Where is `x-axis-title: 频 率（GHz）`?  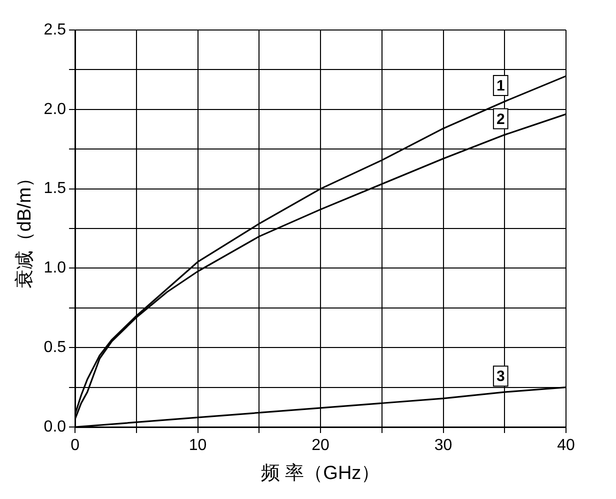
x-axis-title: 频 率（GHz） is located at coordinates (320, 473).